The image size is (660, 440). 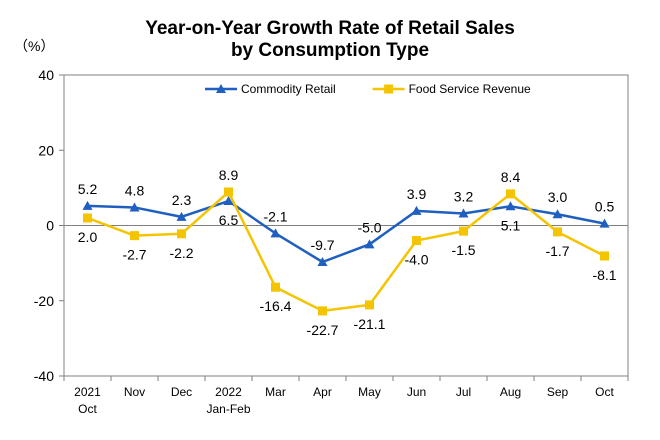 What do you see at coordinates (557, 251) in the screenshot?
I see `series-2-data-label: -1.7` at bounding box center [557, 251].